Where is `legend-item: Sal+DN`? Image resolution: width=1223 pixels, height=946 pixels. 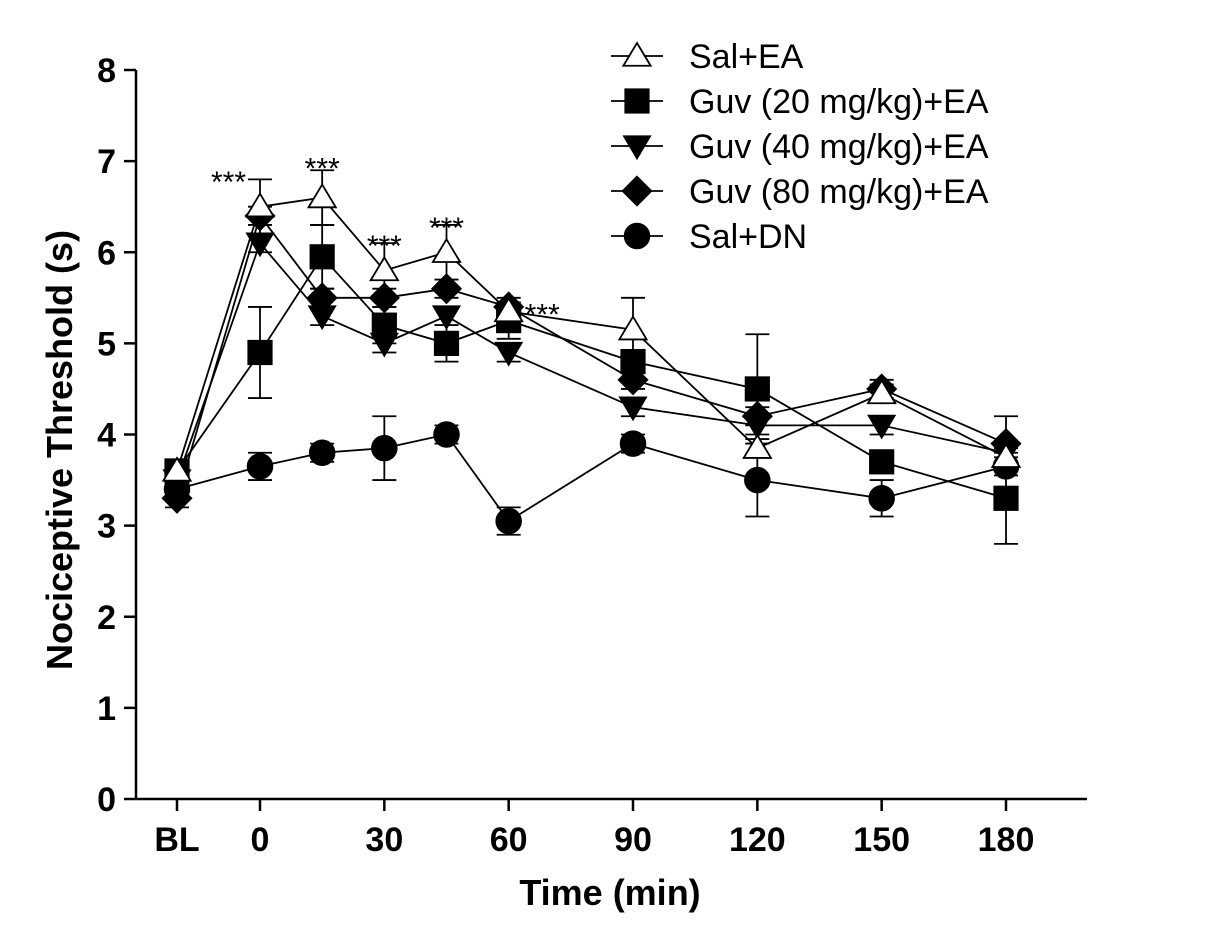
legend-item: Sal+DN is located at coordinates (709, 237).